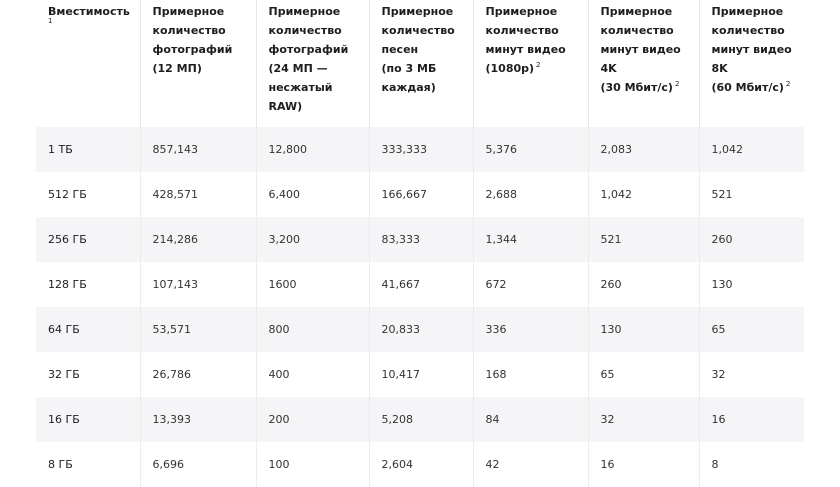 This screenshot has height=487, width=840. I want to click on capacity-cell: 32 ГБ, so click(88, 374).